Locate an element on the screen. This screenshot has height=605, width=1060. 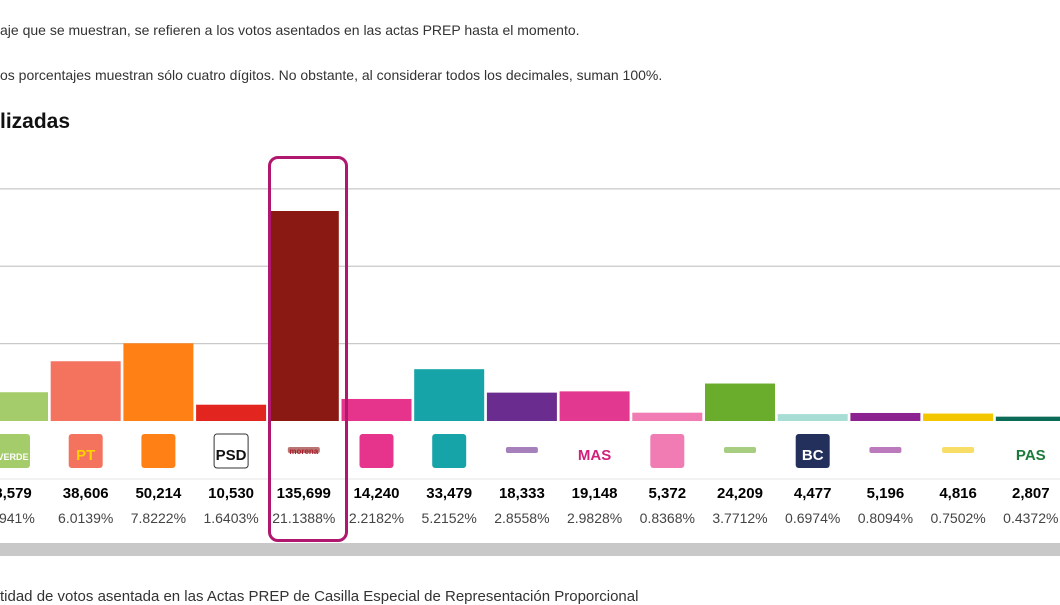
horizontal-scrollbar is located at coordinates (530, 549).